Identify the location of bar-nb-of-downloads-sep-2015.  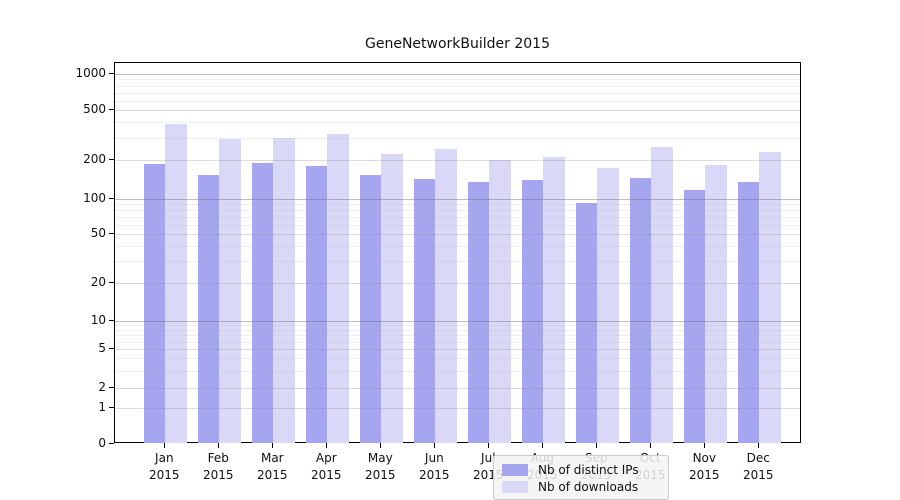
(608, 305).